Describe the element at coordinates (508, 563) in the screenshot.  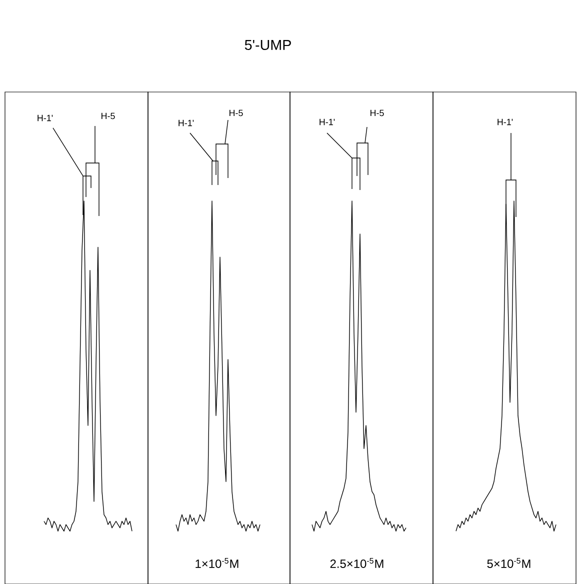
I see `text: 5×10$^{-5}$M` at that location.